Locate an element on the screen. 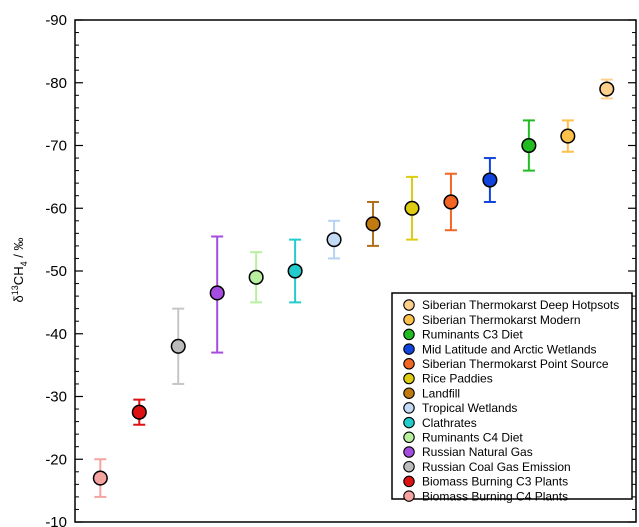 This screenshot has width=639, height=527. y-tick-label: -50 is located at coordinates (56, 271).